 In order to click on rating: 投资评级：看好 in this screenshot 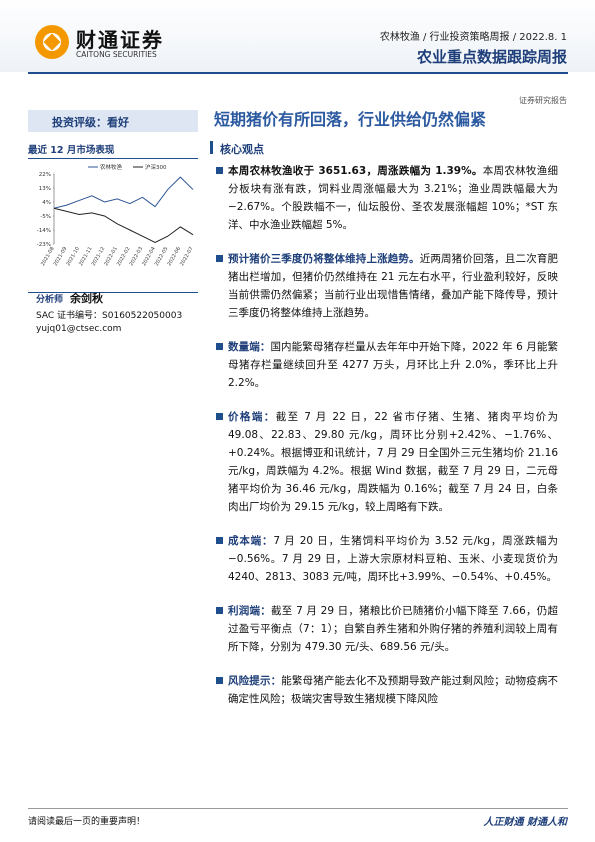, I will do `click(90, 122)`.